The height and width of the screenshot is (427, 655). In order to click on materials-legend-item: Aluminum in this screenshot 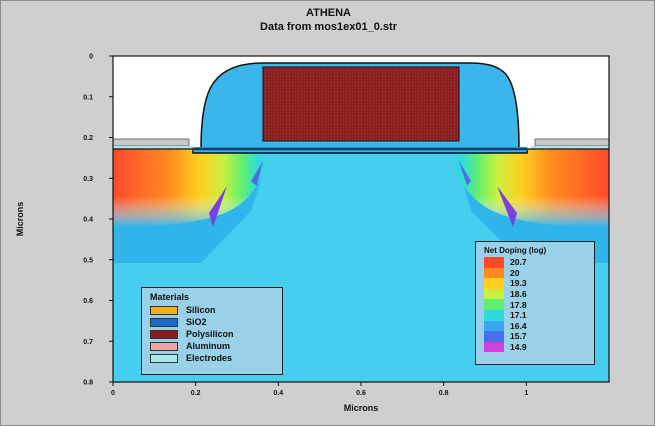, I will do `click(212, 346)`.